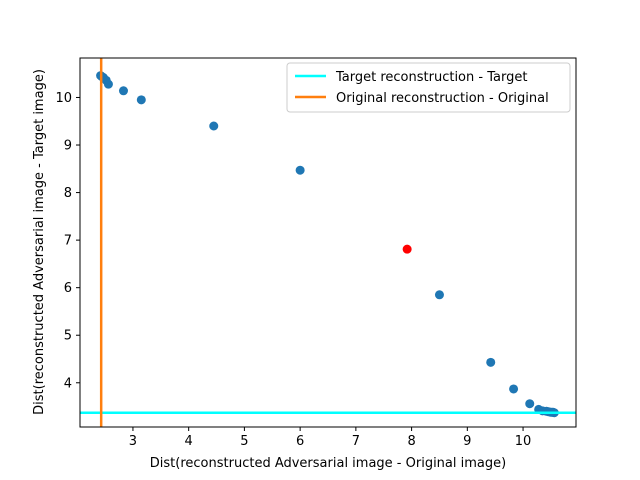 This screenshot has height=480, width=640. Describe the element at coordinates (523, 441) in the screenshot. I see `x-tick-label: 10` at that location.